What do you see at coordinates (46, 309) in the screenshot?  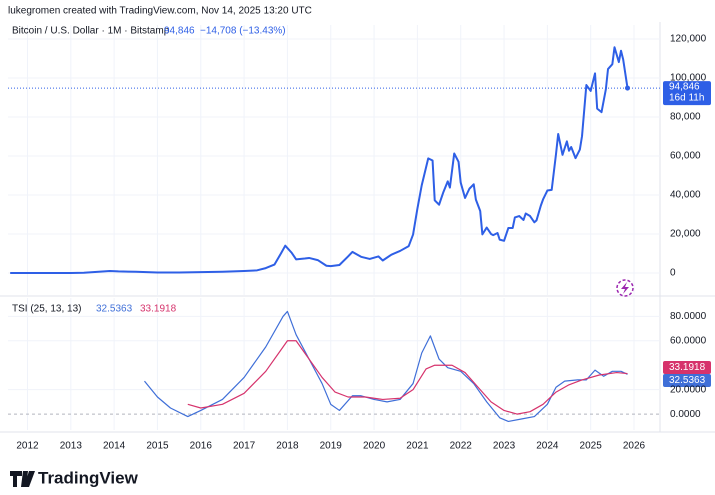 I see `indicator-title: TSI (25, 13, 13)` at bounding box center [46, 309].